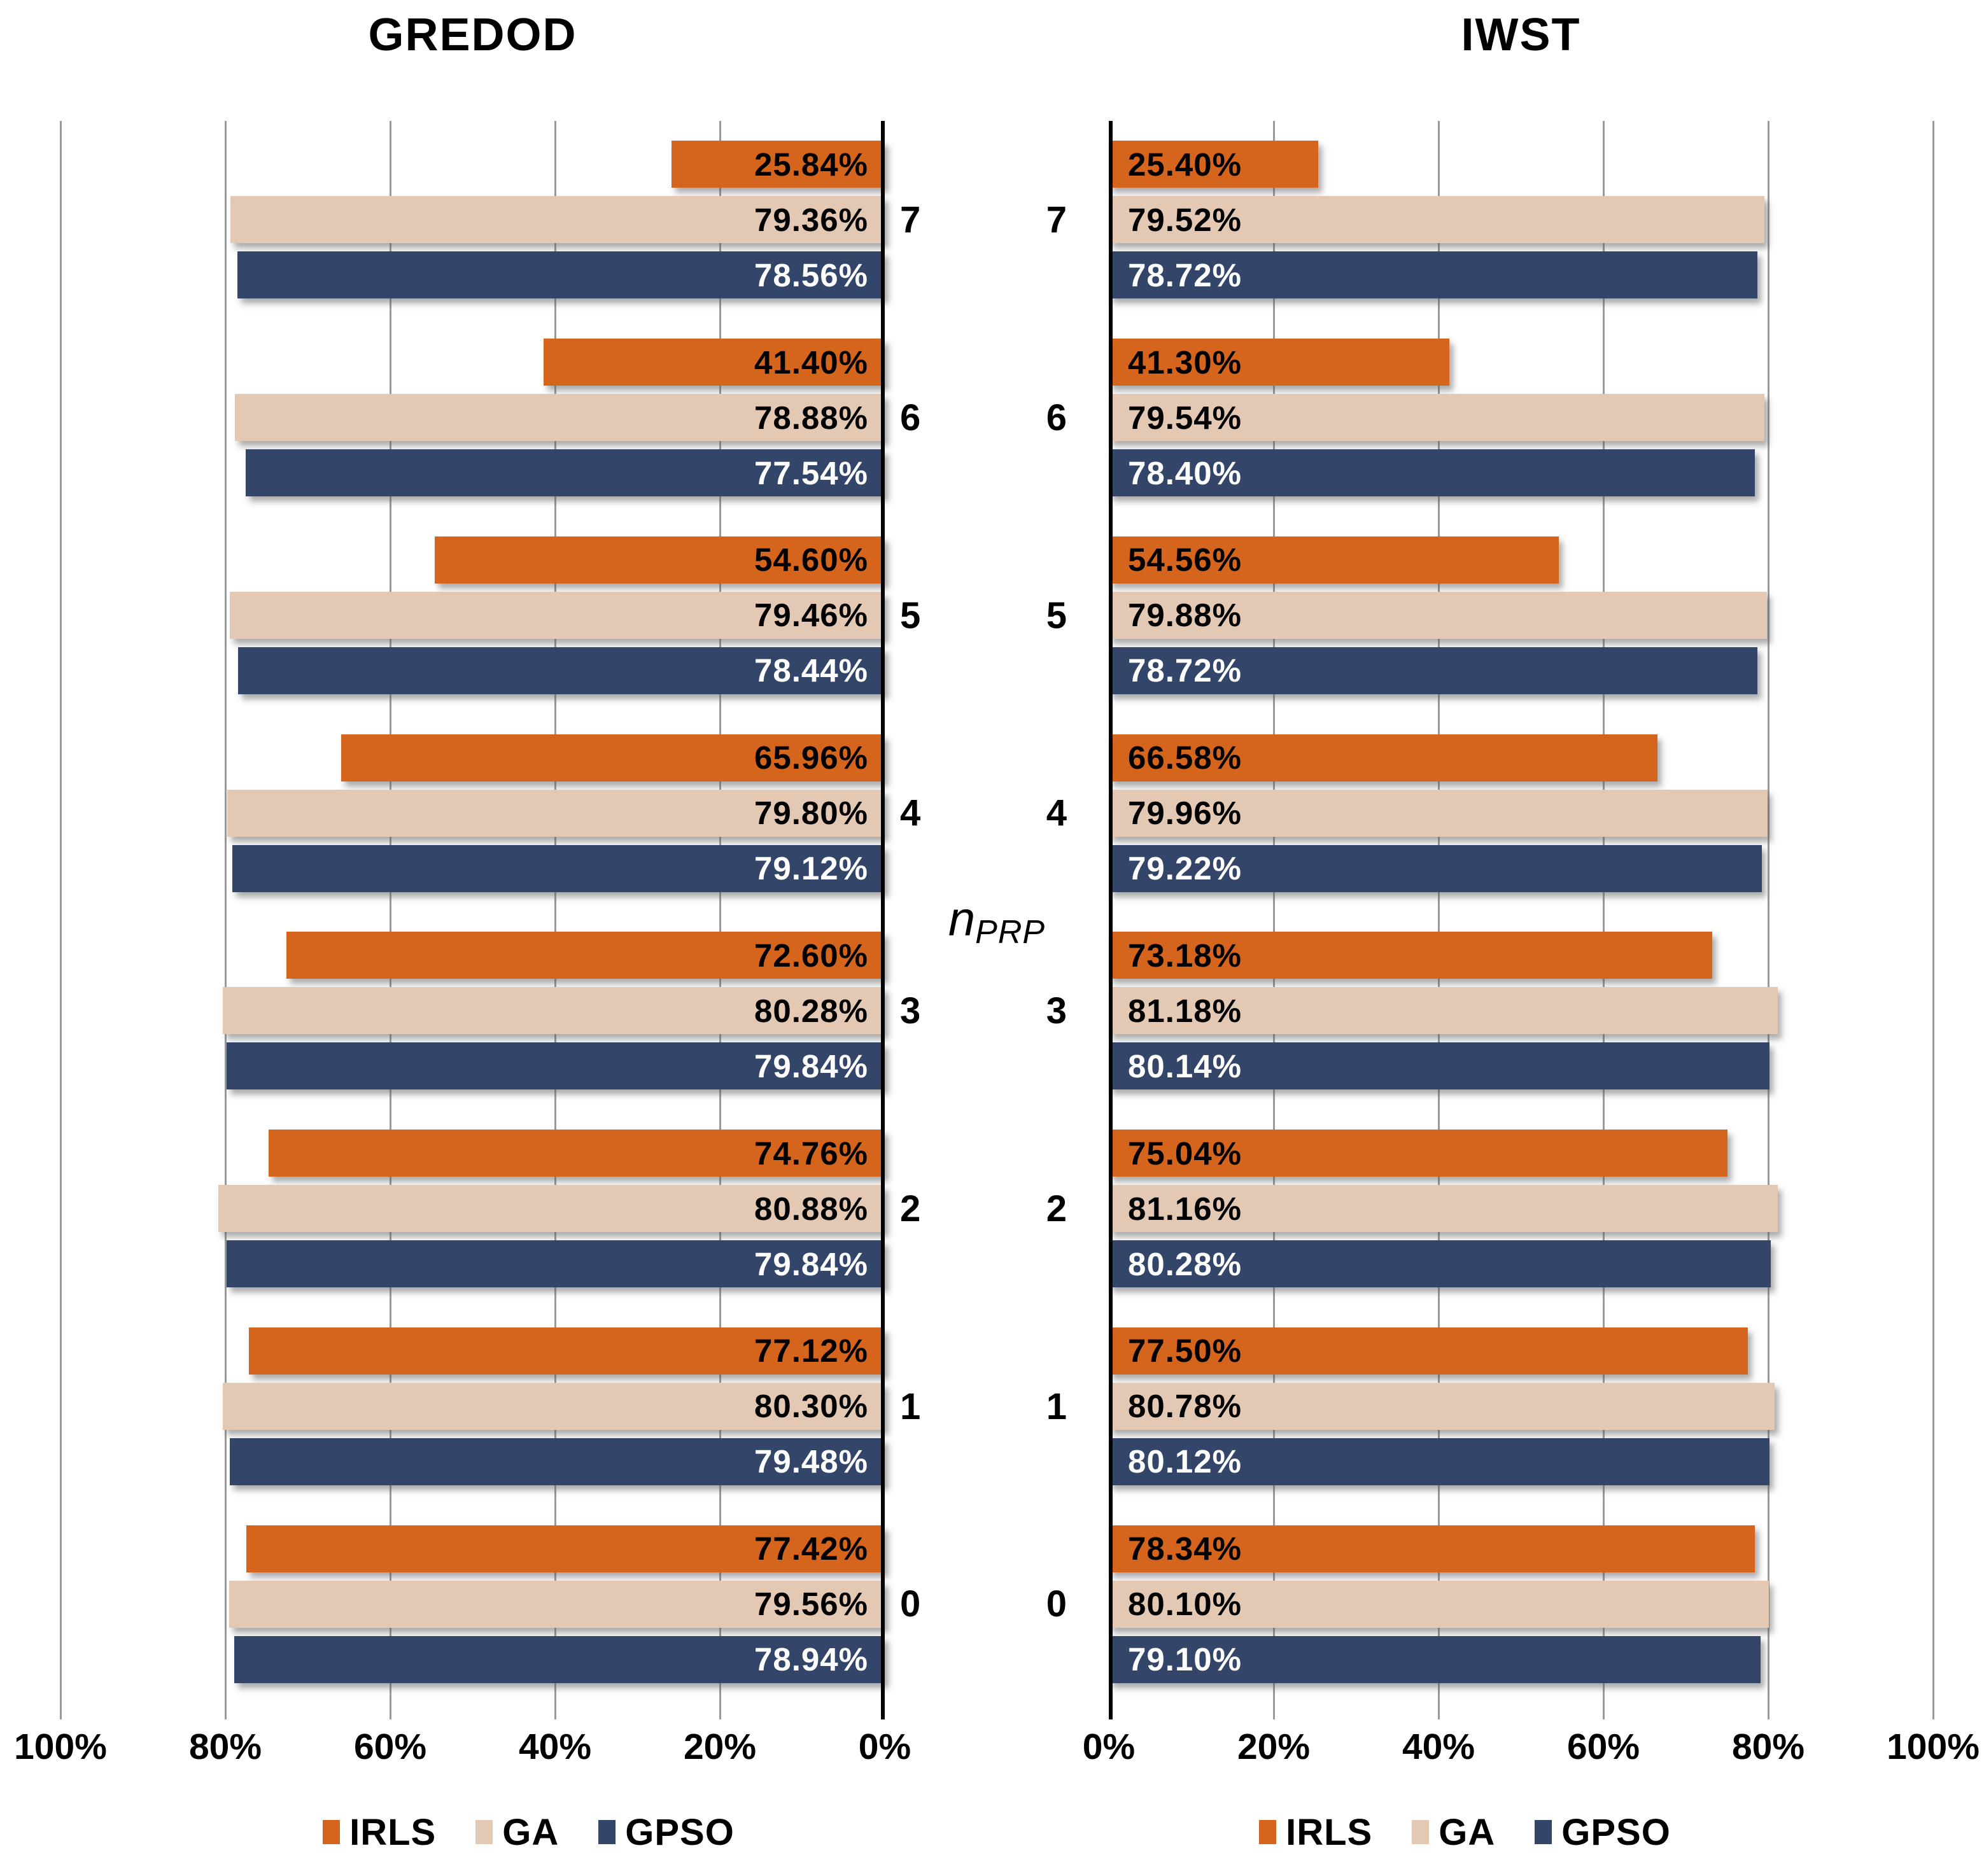 This screenshot has width=1984, height=1876. I want to click on bar-gpso: 79.10%, so click(1435, 1659).